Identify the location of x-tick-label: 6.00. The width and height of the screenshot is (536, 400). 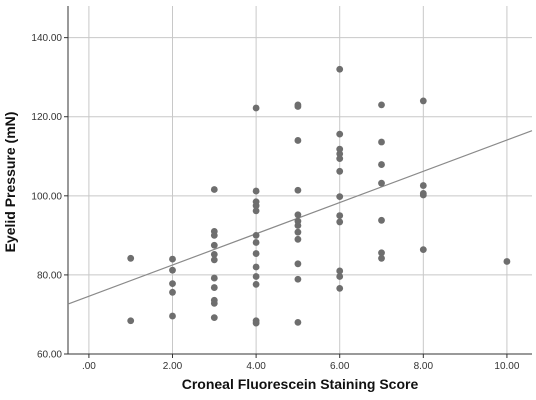
(340, 366).